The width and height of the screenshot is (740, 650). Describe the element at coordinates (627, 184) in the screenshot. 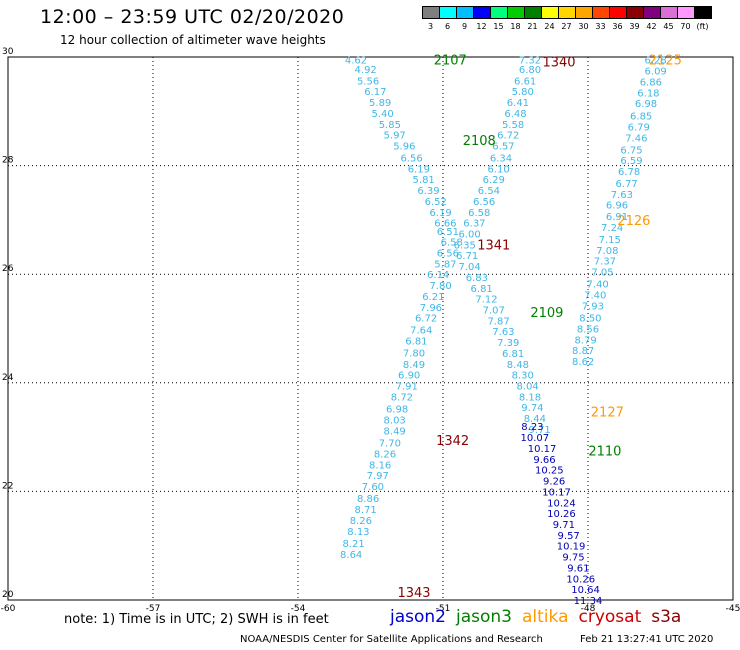

I see `wave-height-label: 6.77` at that location.